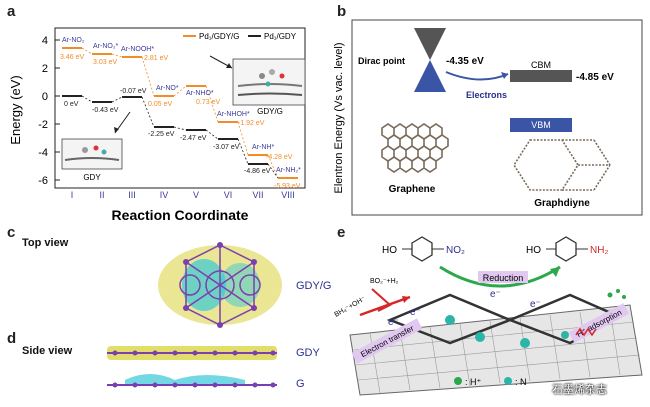 The width and height of the screenshot is (650, 407). Describe the element at coordinates (507, 331) in the screenshot. I see `n-atoms` at that location.